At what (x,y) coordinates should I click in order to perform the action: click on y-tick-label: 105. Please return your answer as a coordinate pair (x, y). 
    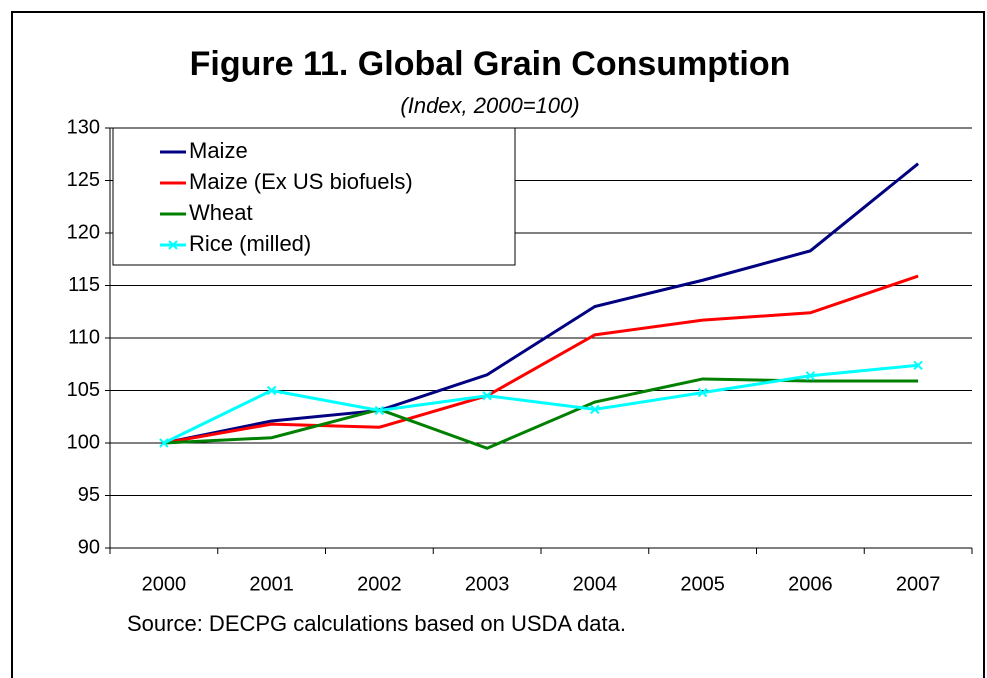
    Looking at the image, I should click on (83, 390).